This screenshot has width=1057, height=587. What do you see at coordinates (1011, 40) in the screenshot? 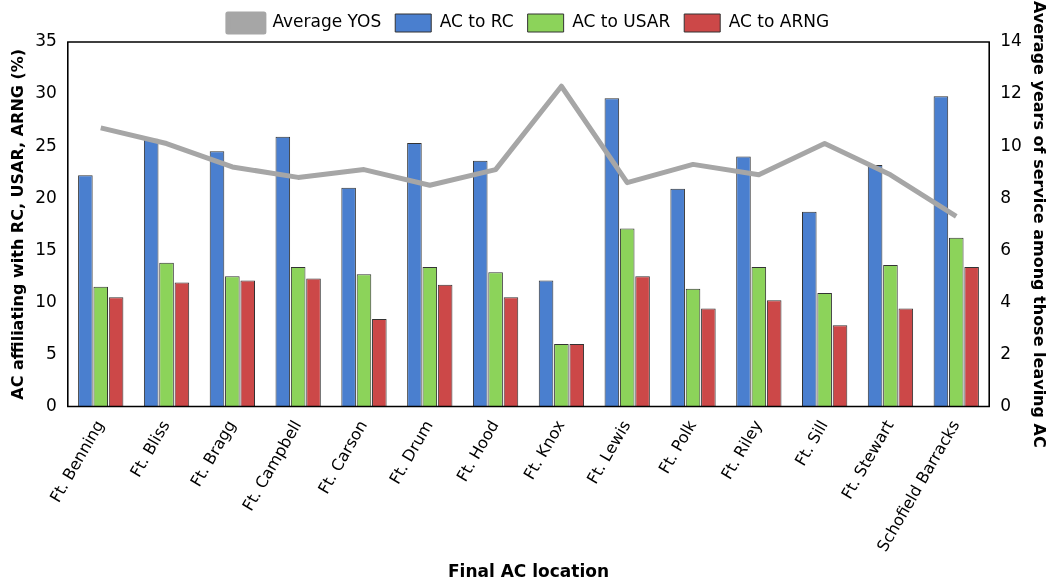
I see `y2-tick-label: 14` at bounding box center [1011, 40].